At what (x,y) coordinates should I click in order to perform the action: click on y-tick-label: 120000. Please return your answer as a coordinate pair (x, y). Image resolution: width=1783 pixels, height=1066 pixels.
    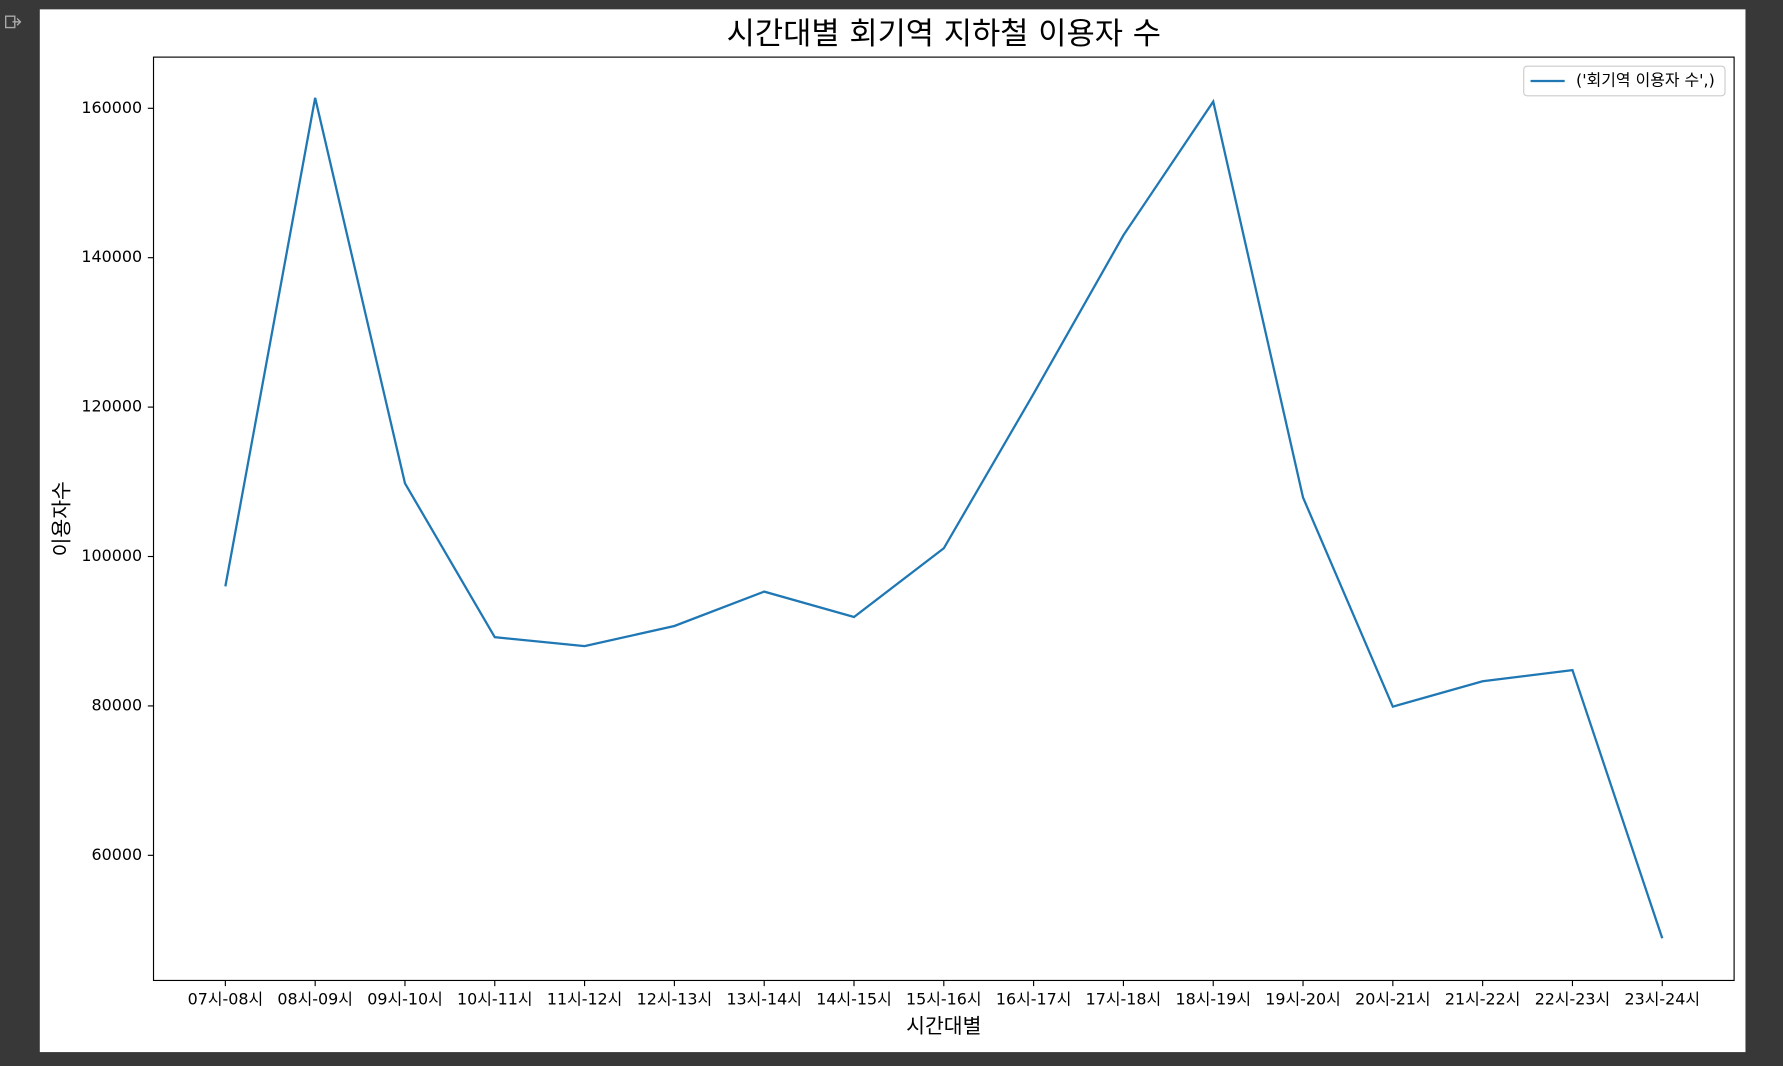
    Looking at the image, I should click on (111, 406).